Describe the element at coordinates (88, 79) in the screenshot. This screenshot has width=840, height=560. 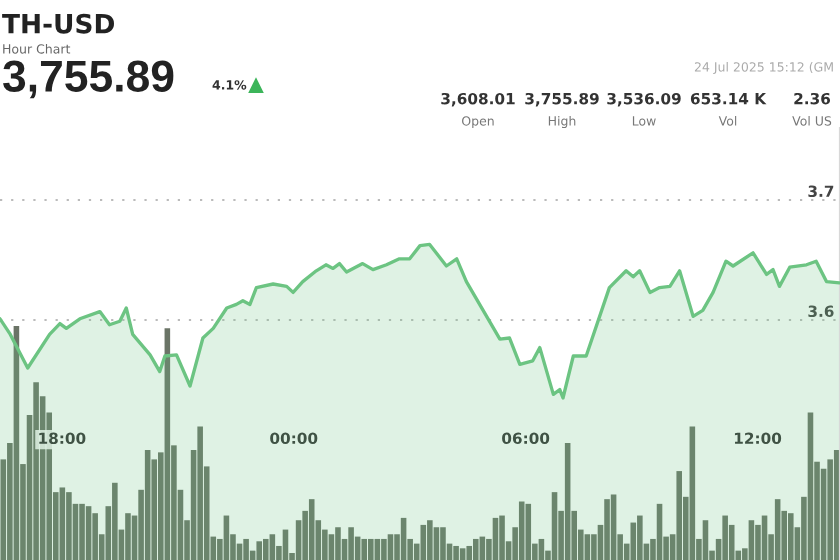
I see `text: 3,755.89` at that location.